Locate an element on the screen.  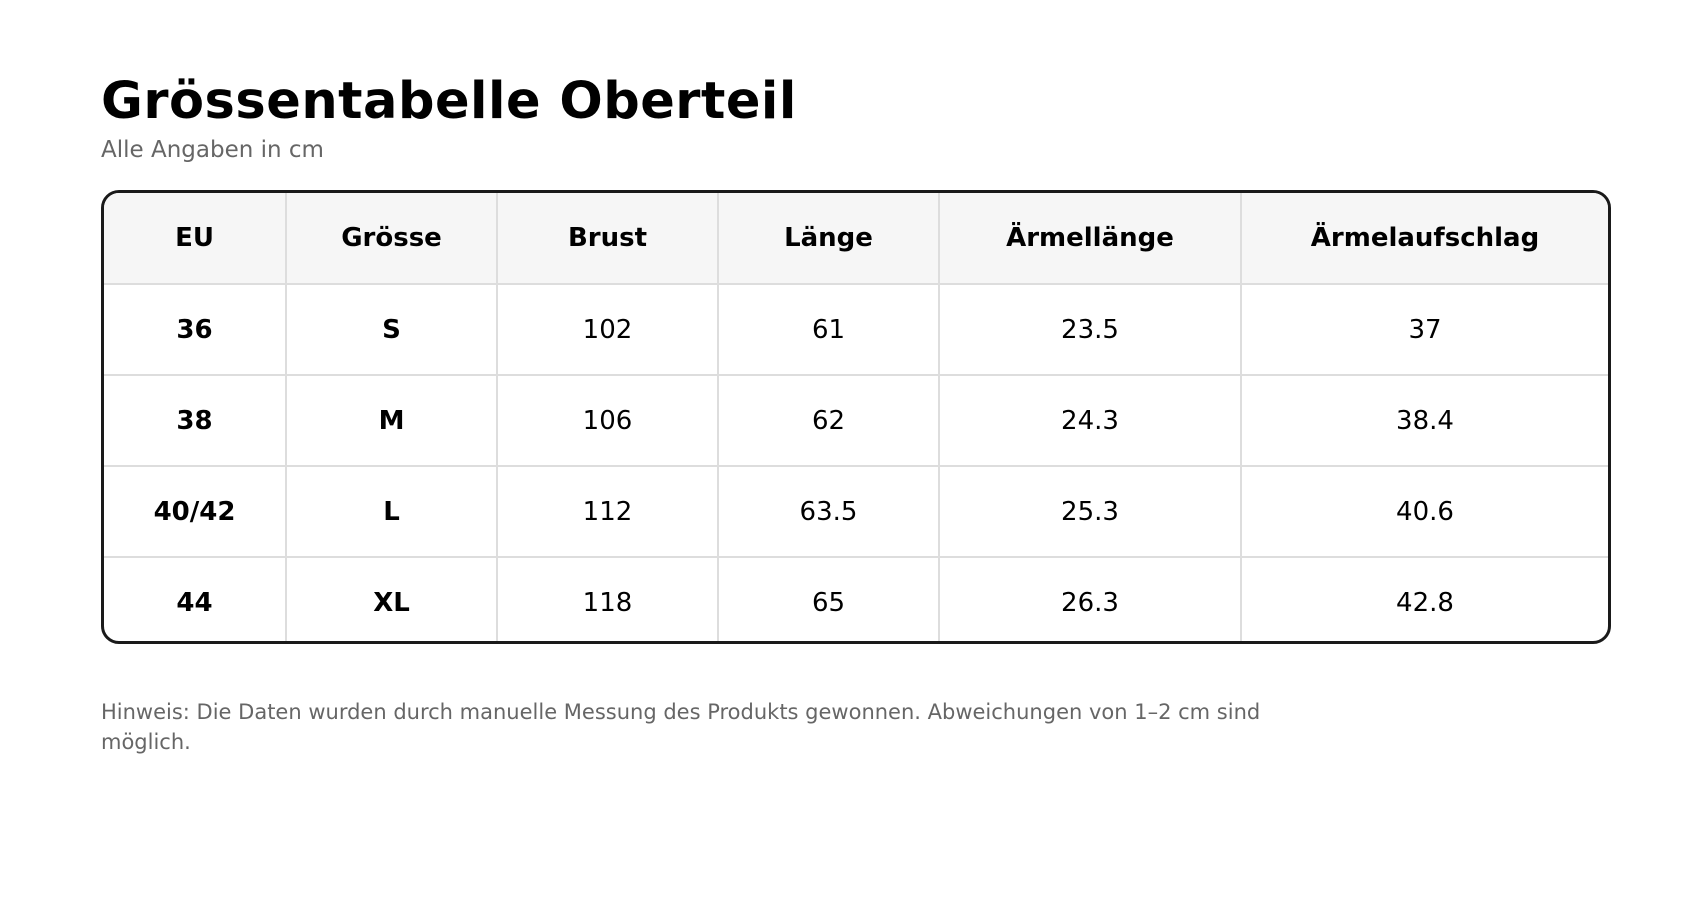
table-row: 40/42 L 112 63.5 25.3 40.6 is located at coordinates (856, 512).